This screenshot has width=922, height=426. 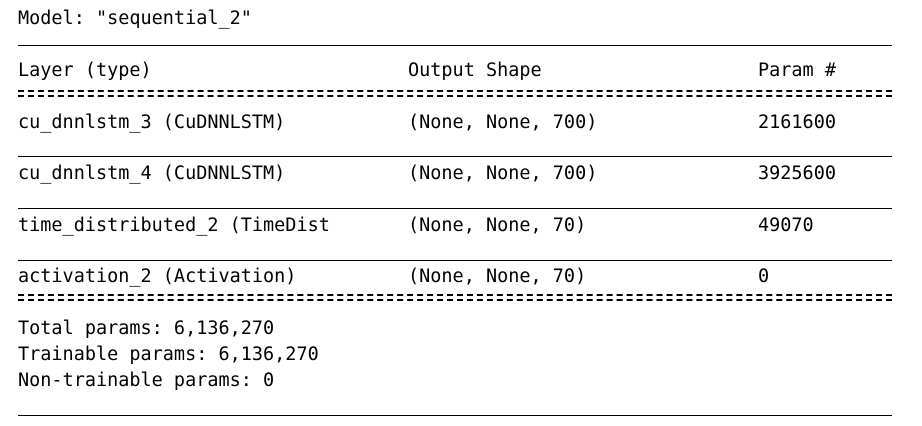 I want to click on header-output-shape: Output Shape, so click(x=475, y=70).